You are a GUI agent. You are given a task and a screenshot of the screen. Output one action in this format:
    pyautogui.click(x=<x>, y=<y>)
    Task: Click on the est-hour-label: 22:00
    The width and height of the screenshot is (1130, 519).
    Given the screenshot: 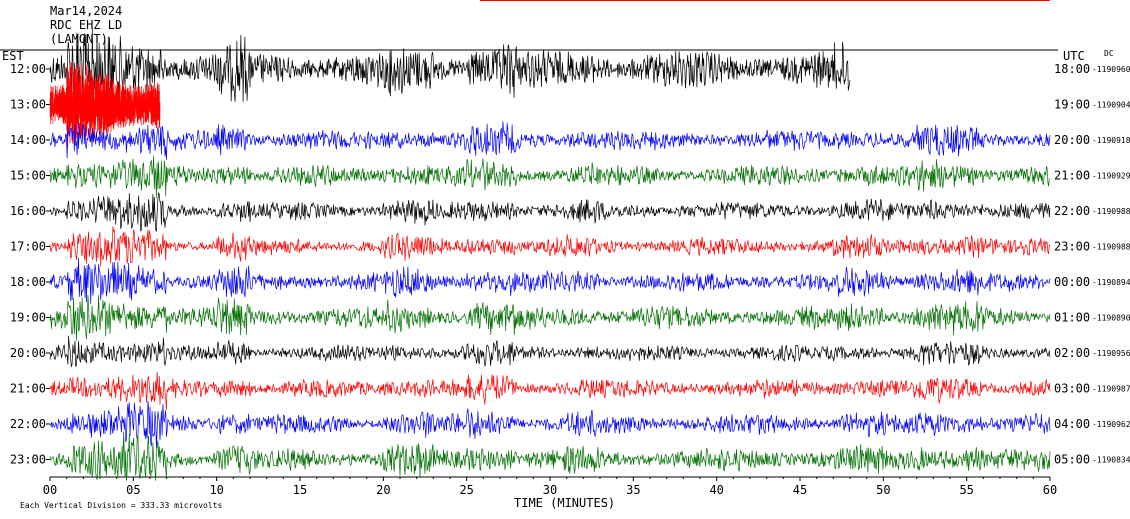 What is the action you would take?
    pyautogui.click(x=28, y=424)
    